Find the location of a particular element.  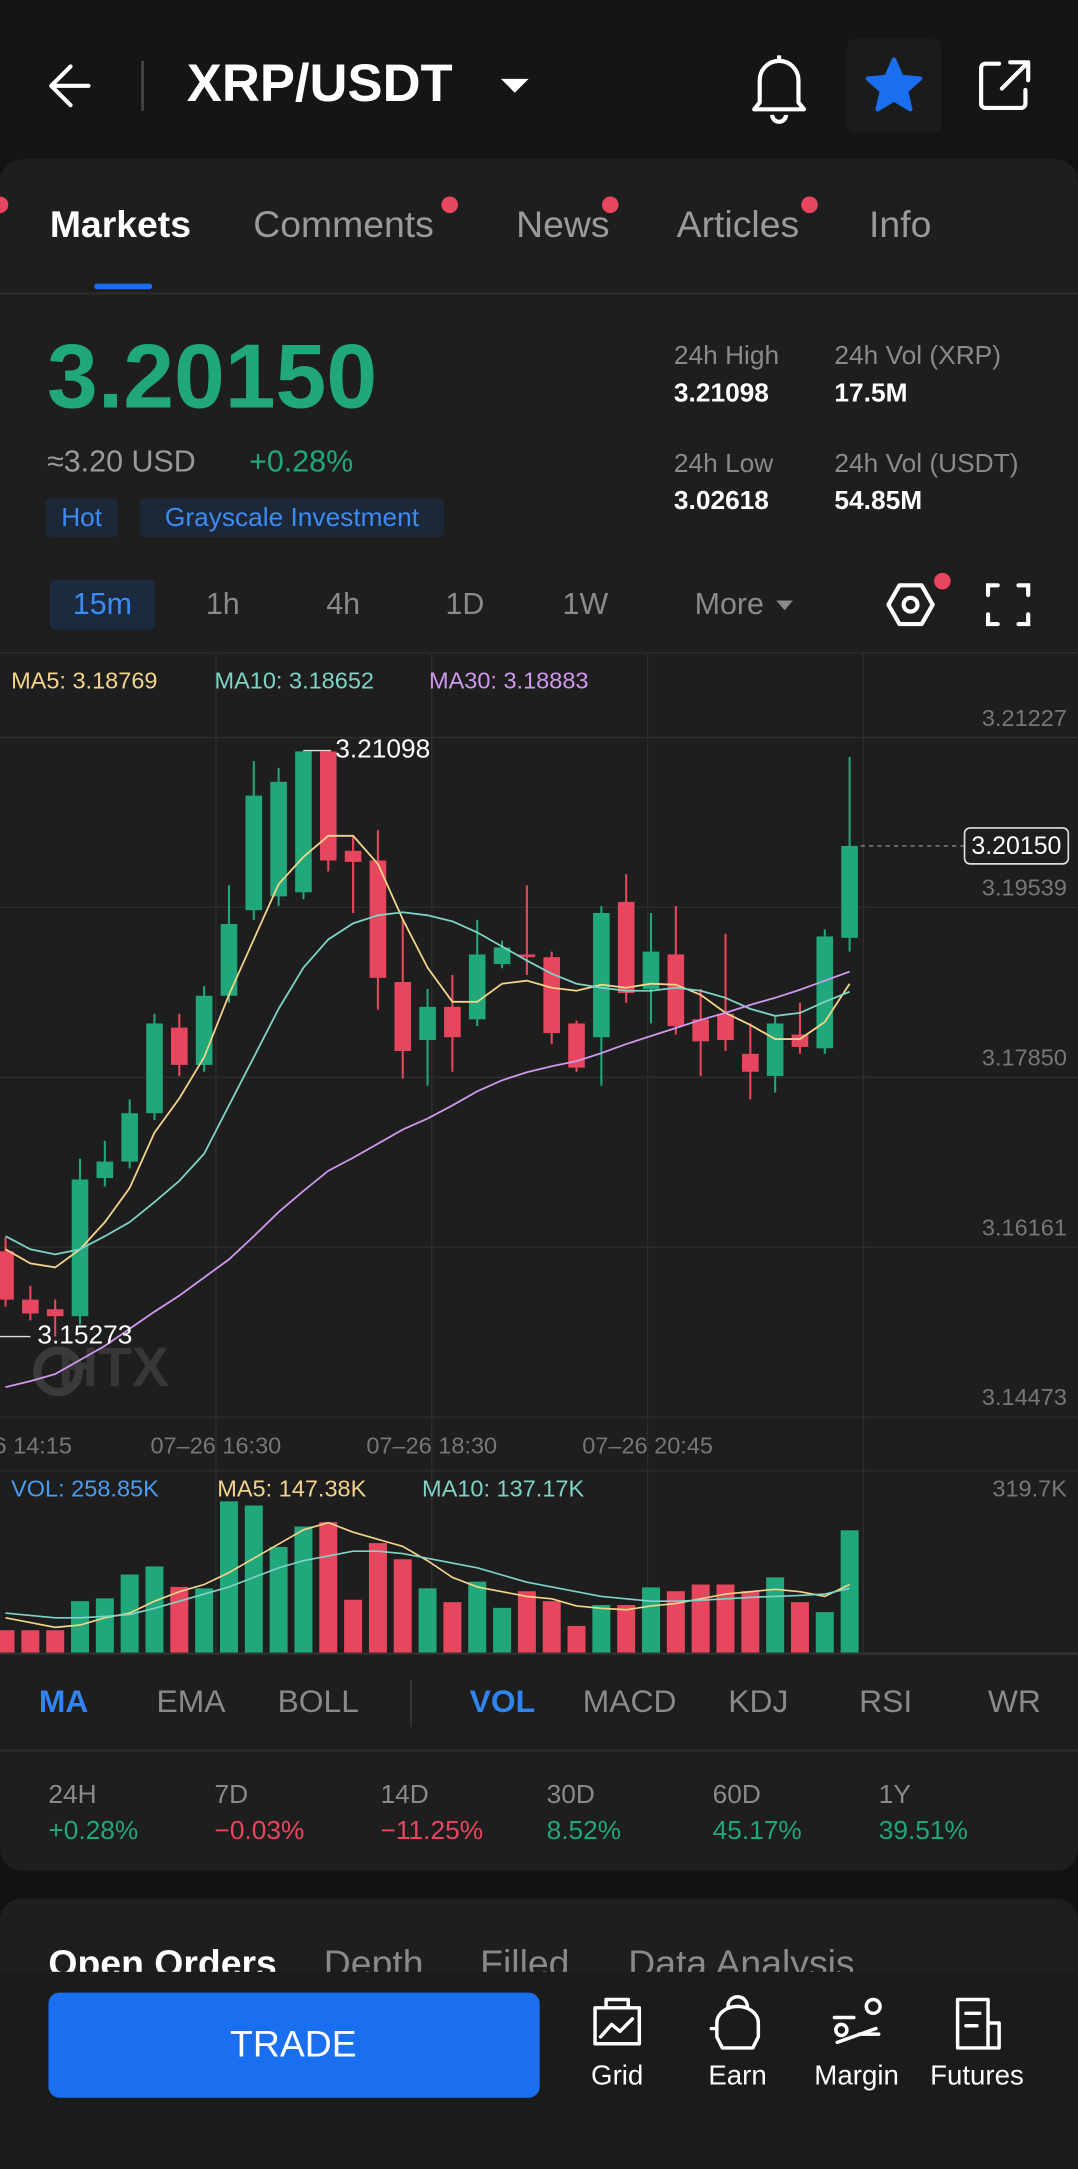

last-price-box is located at coordinates (1016, 846).